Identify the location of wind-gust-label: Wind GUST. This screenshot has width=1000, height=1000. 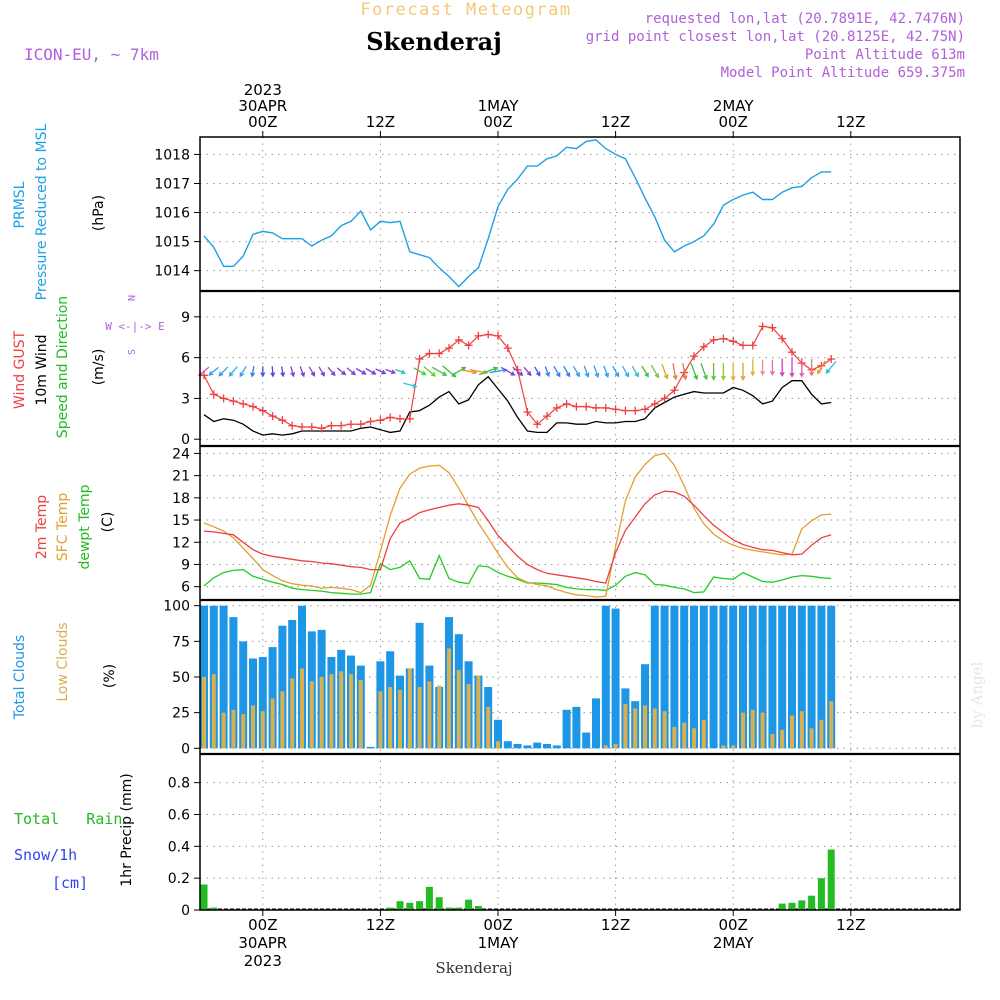
(20, 369).